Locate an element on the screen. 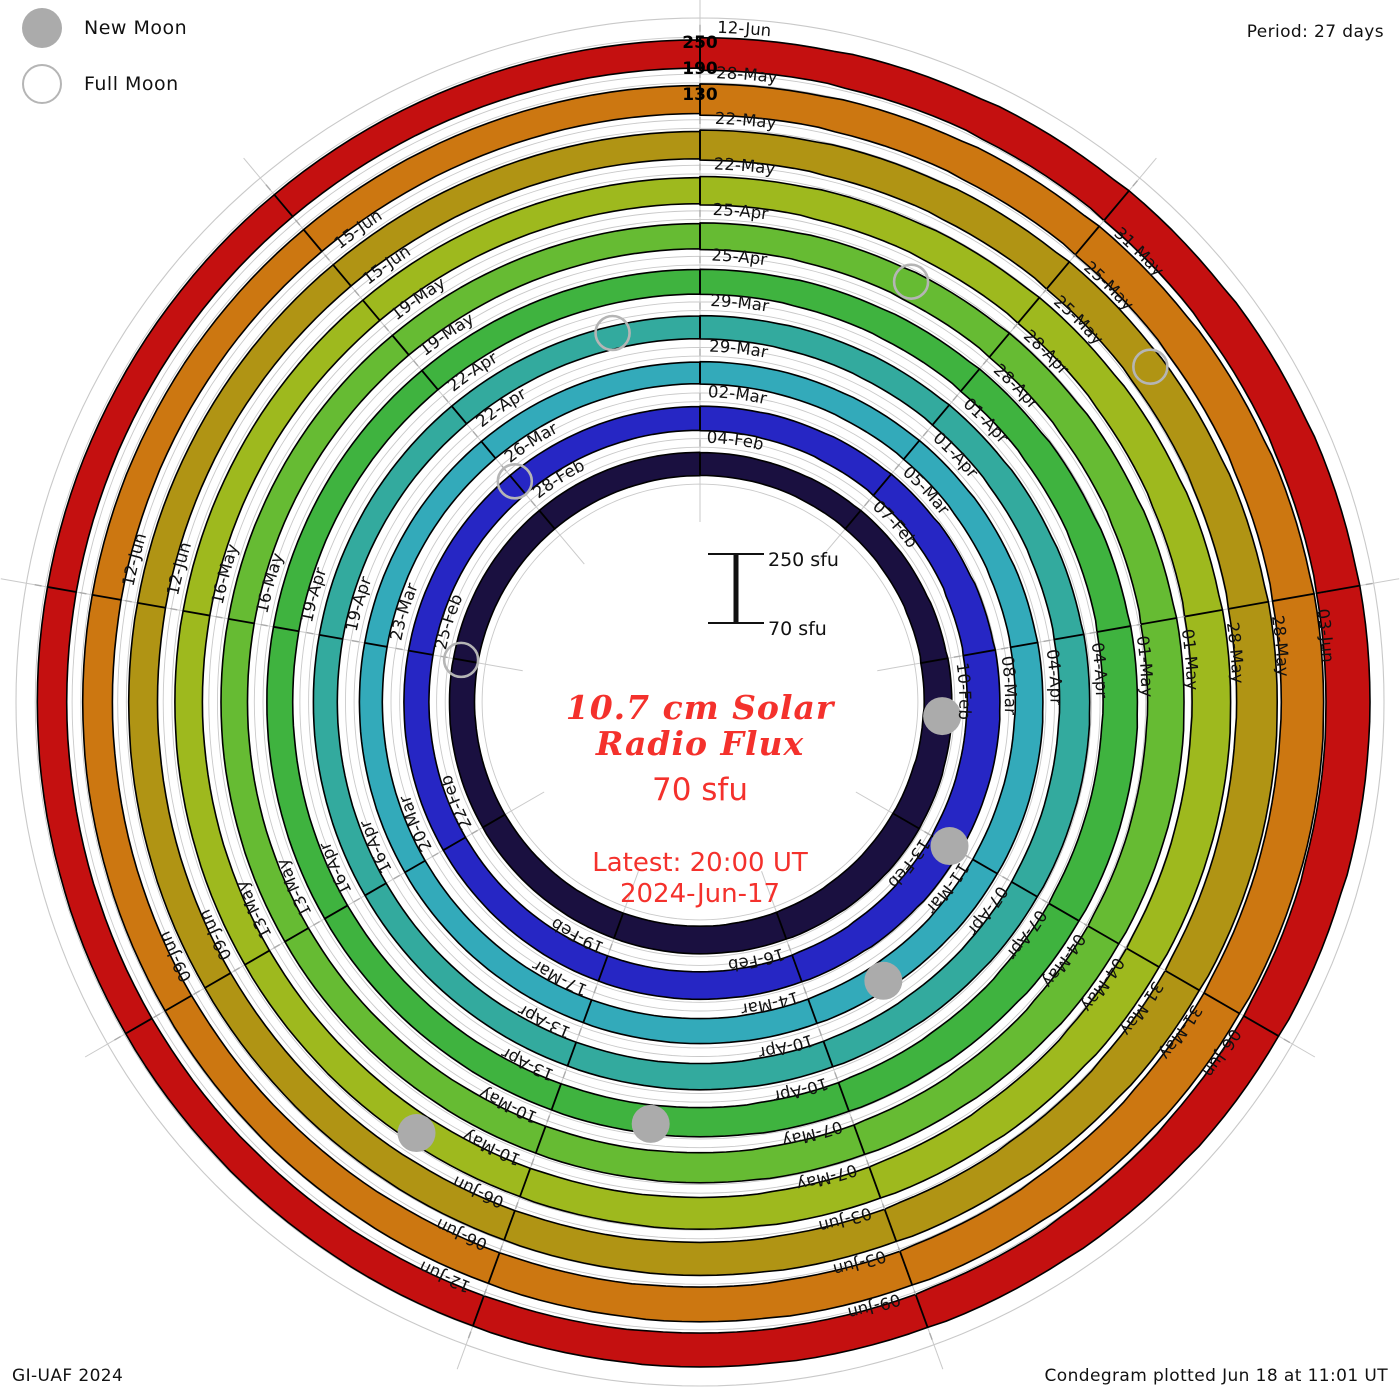 This screenshot has height=1400, width=1400. date-label: 22-May is located at coordinates (746, 121).